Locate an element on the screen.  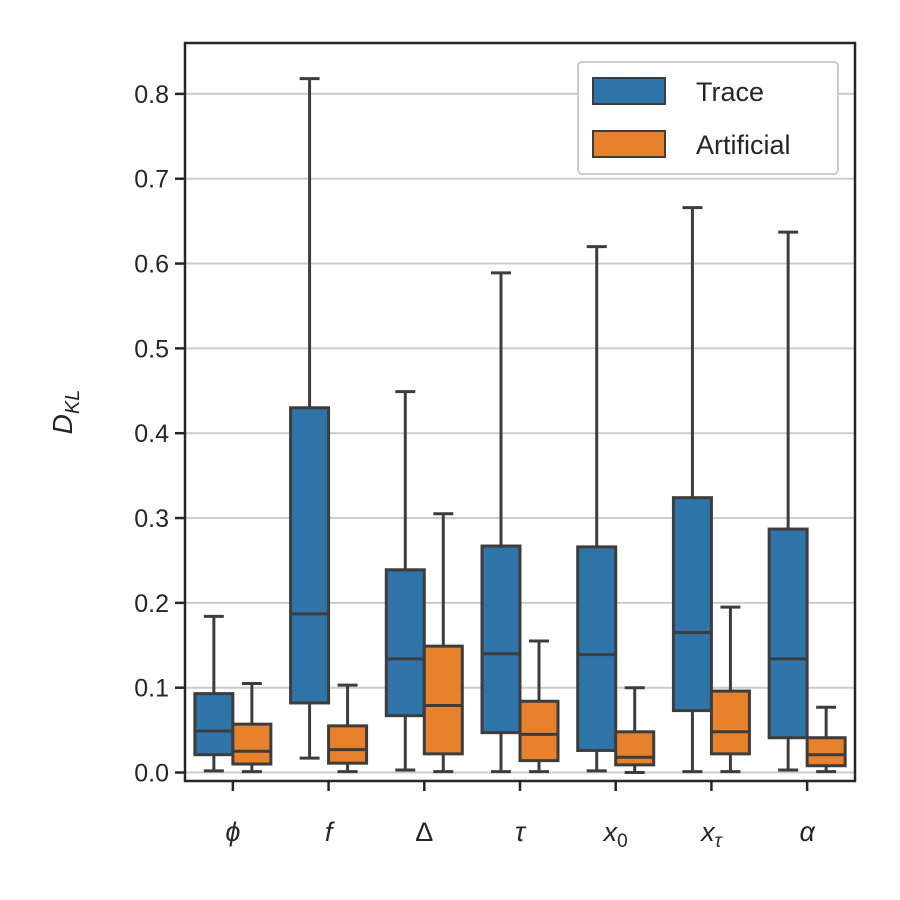
y-tick-label: 0.7 is located at coordinates (151, 180).